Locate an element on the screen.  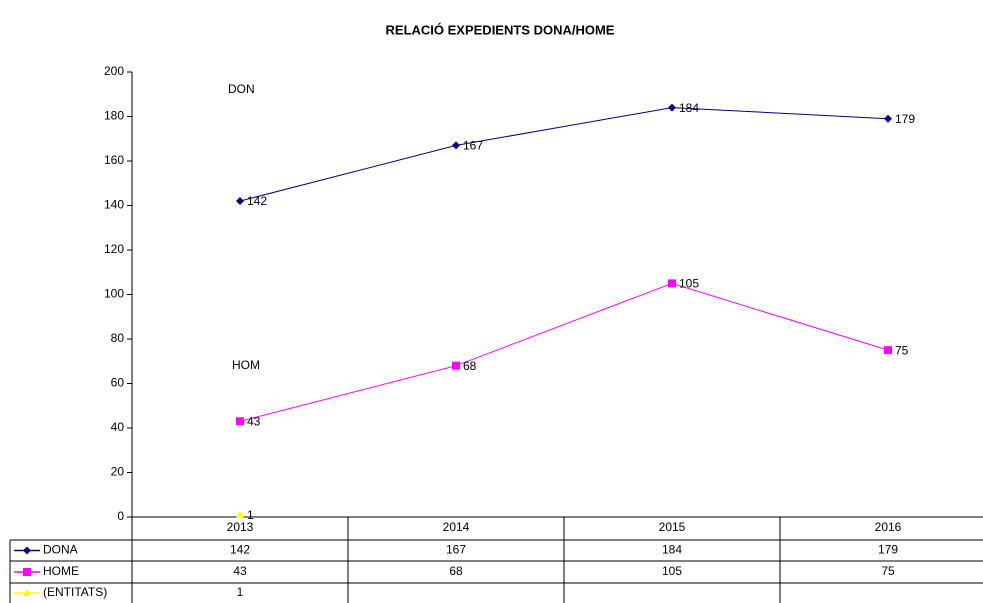
data-label: 179 is located at coordinates (905, 119).